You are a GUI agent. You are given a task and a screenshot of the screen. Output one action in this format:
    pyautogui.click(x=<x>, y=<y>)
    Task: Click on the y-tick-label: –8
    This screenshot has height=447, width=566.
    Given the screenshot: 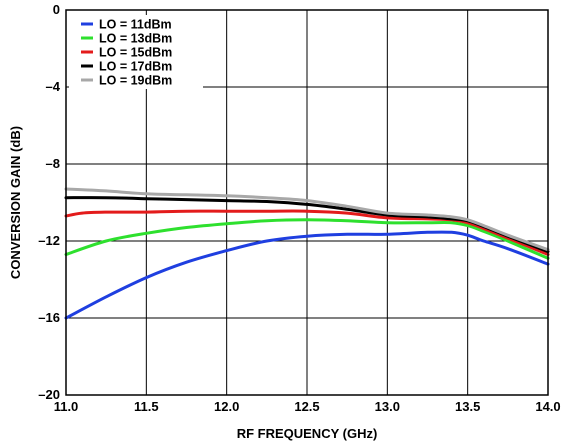 What is the action you would take?
    pyautogui.click(x=53, y=163)
    